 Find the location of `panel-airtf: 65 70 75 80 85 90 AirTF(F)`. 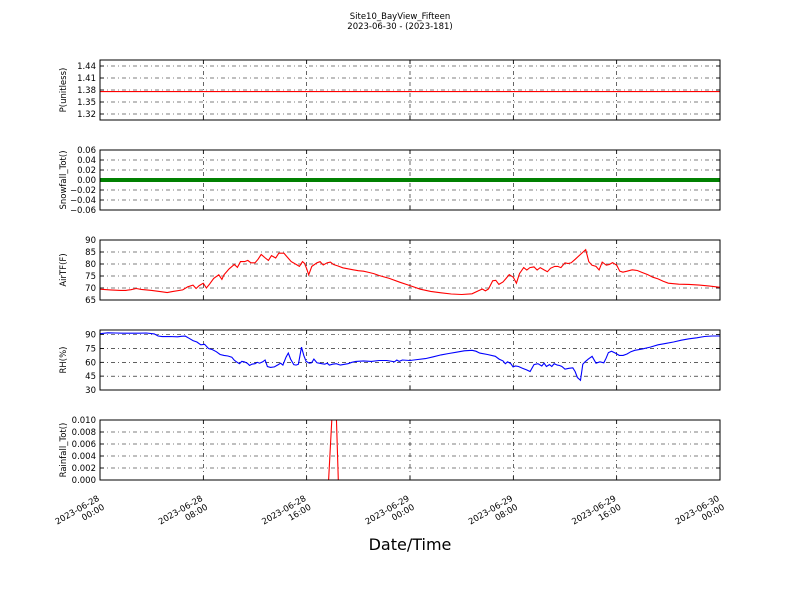

panel-airtf: 65 70 75 80 85 90 AirTF(F) is located at coordinates (390, 271).